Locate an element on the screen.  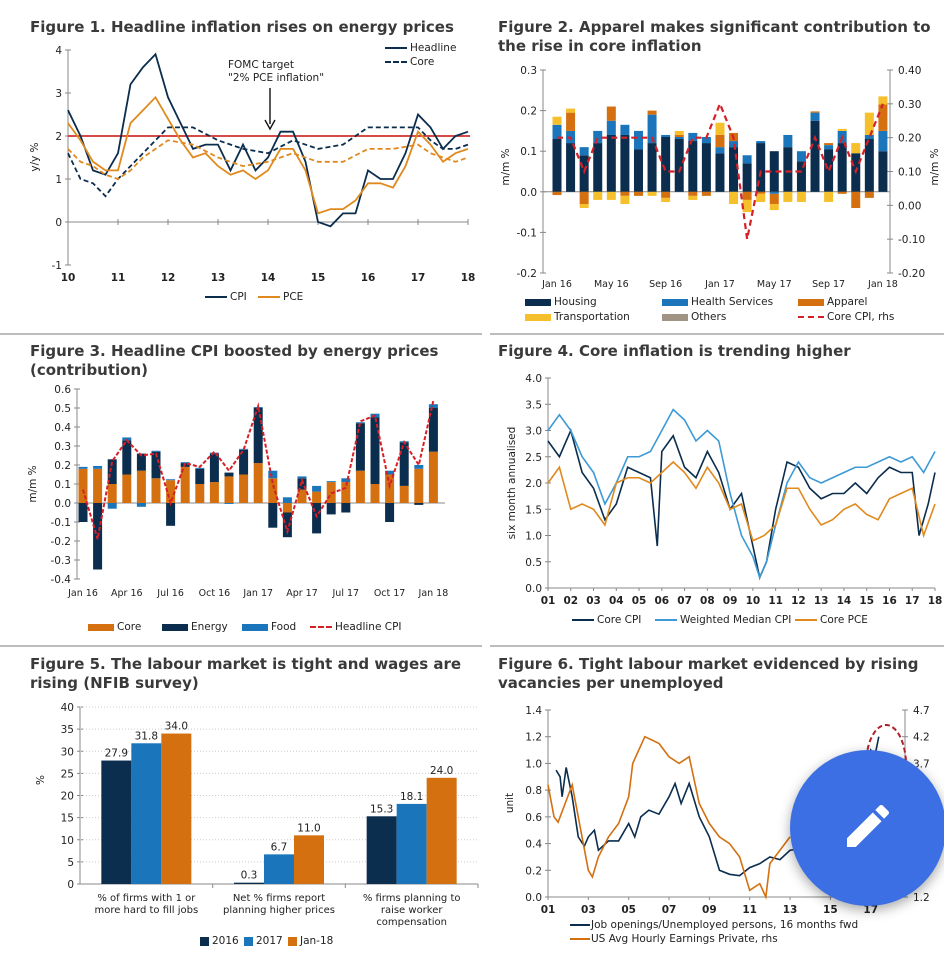
arrow-head-icon is located at coordinates (270, 125).